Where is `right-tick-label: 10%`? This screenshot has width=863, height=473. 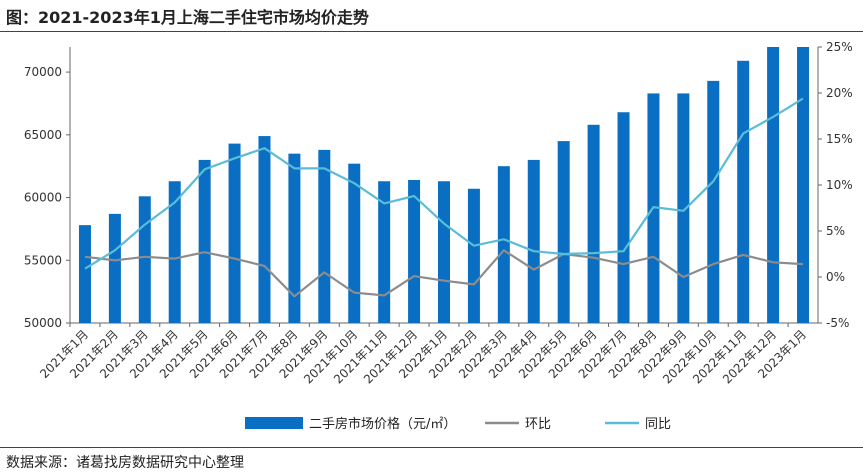
right-tick-label: 10% is located at coordinates (839, 185).